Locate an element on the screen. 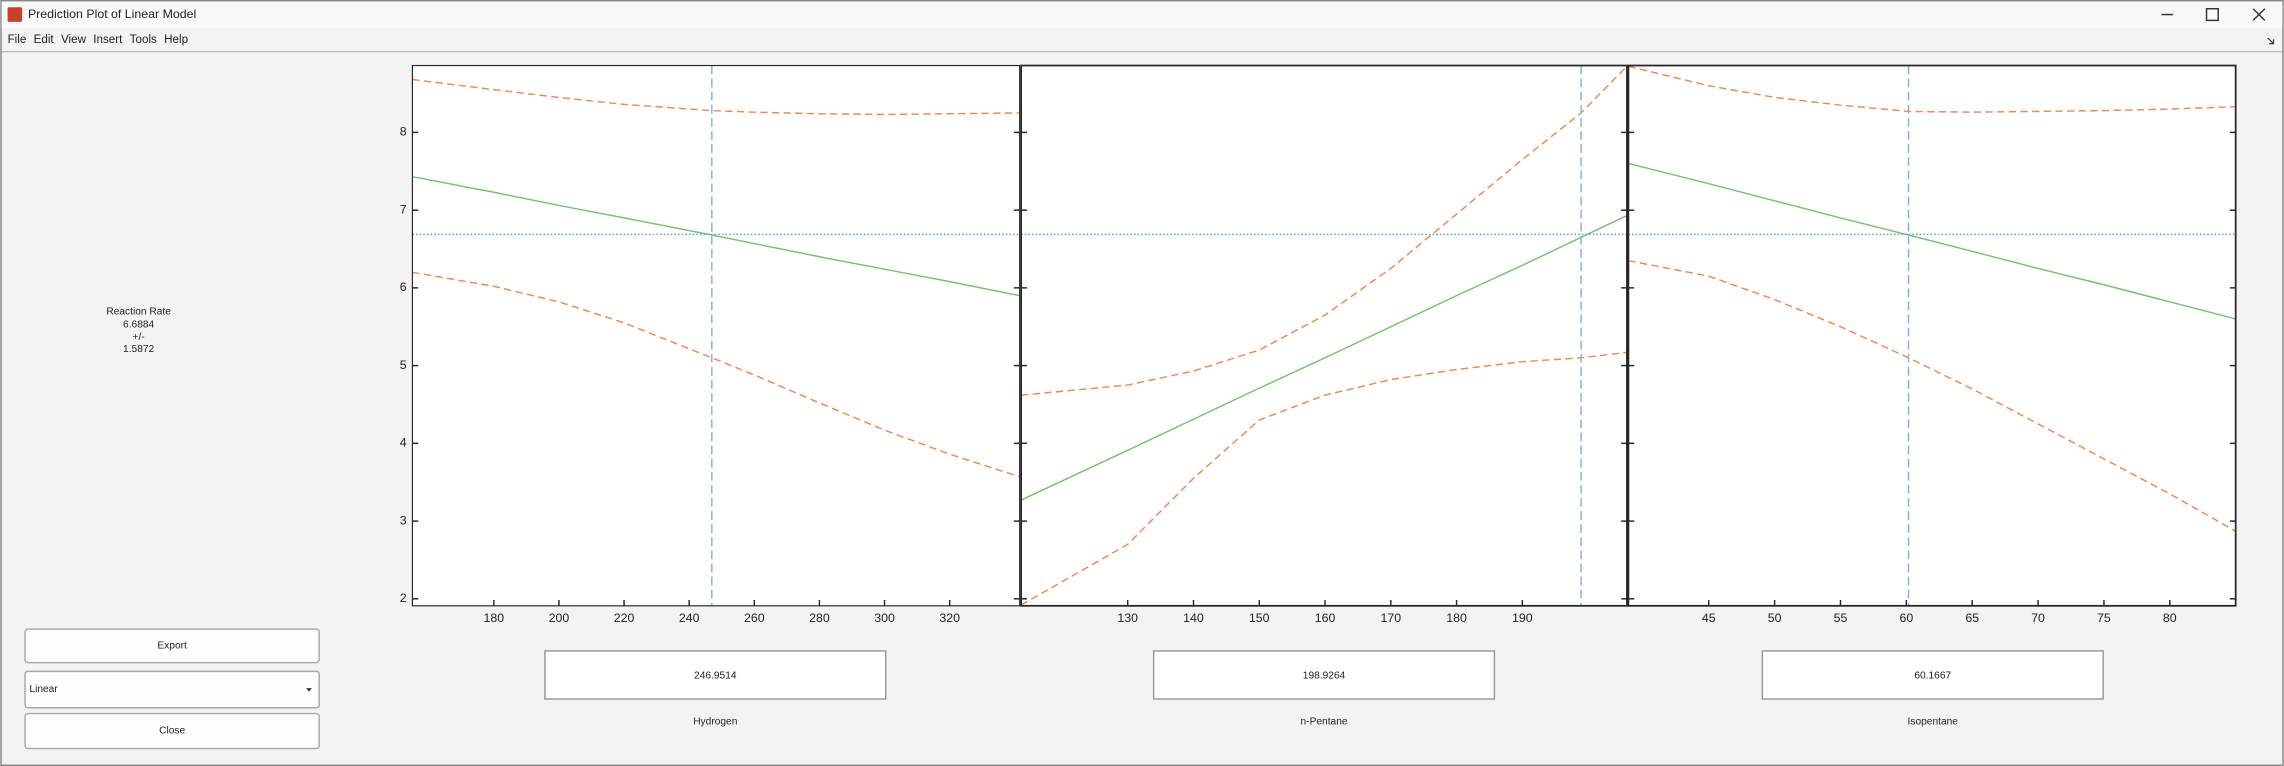 The height and width of the screenshot is (766, 2284). response-name: Reaction Rate is located at coordinates (138, 311).